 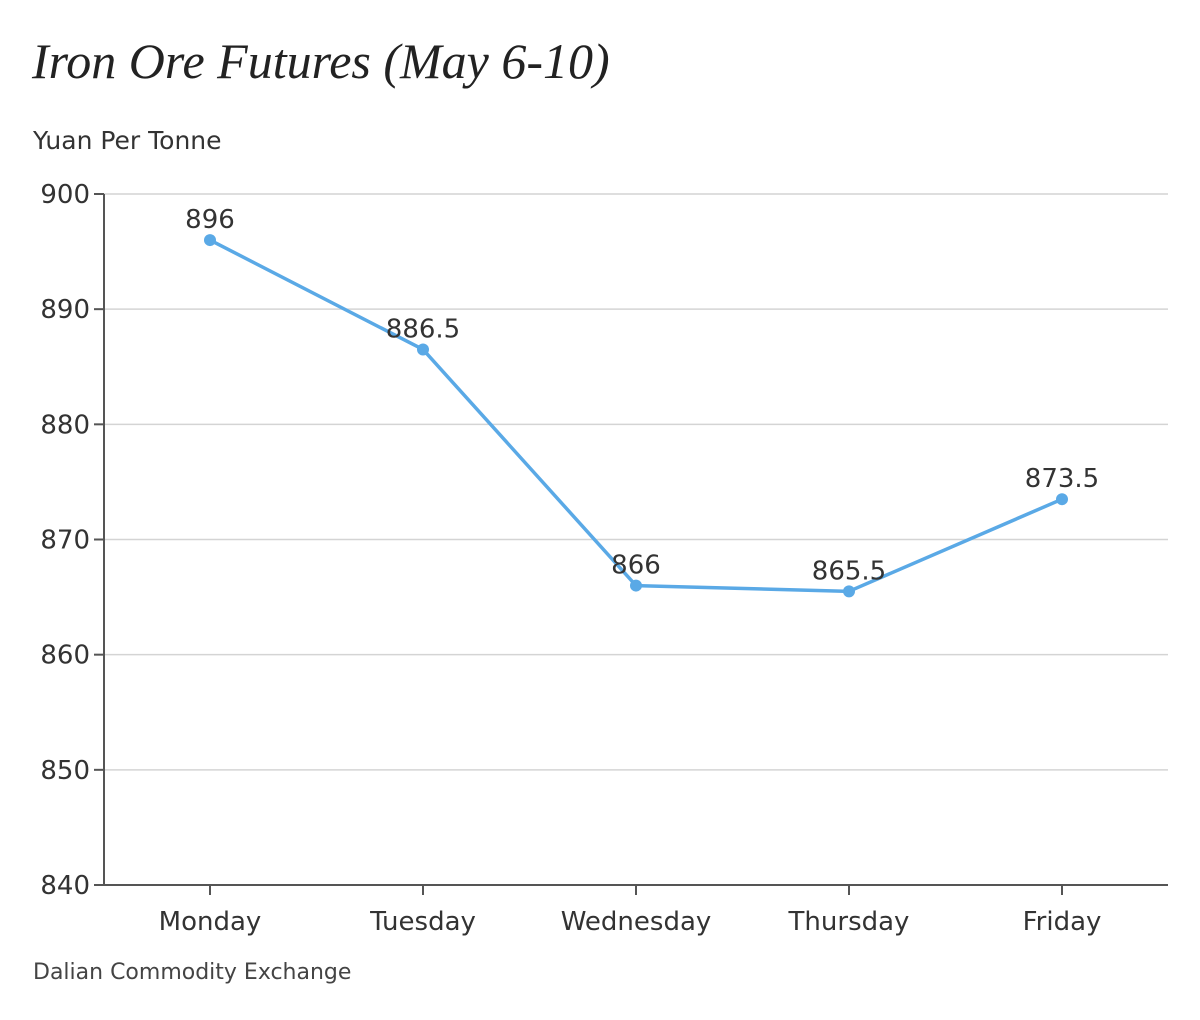 I want to click on y-tick-label: 860, so click(x=65, y=656).